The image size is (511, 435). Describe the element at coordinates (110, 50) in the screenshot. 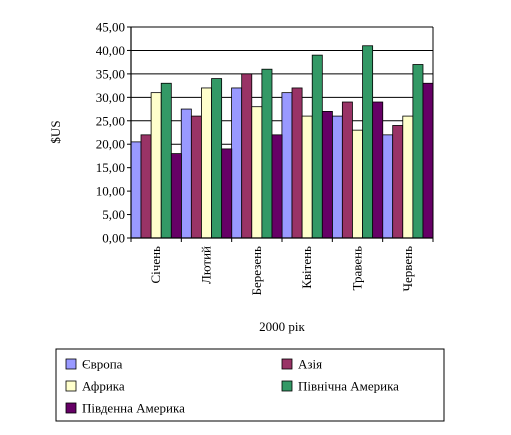

I see `y-tick-label: 40,00` at that location.